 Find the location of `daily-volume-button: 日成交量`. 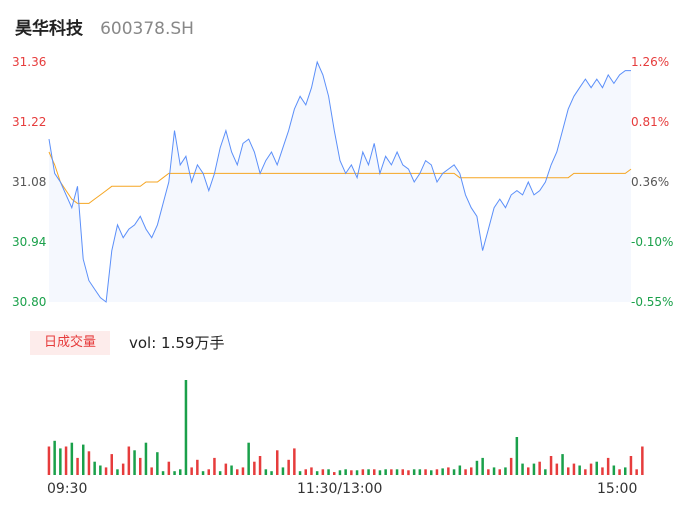

daily-volume-button: 日成交量 is located at coordinates (70, 343).